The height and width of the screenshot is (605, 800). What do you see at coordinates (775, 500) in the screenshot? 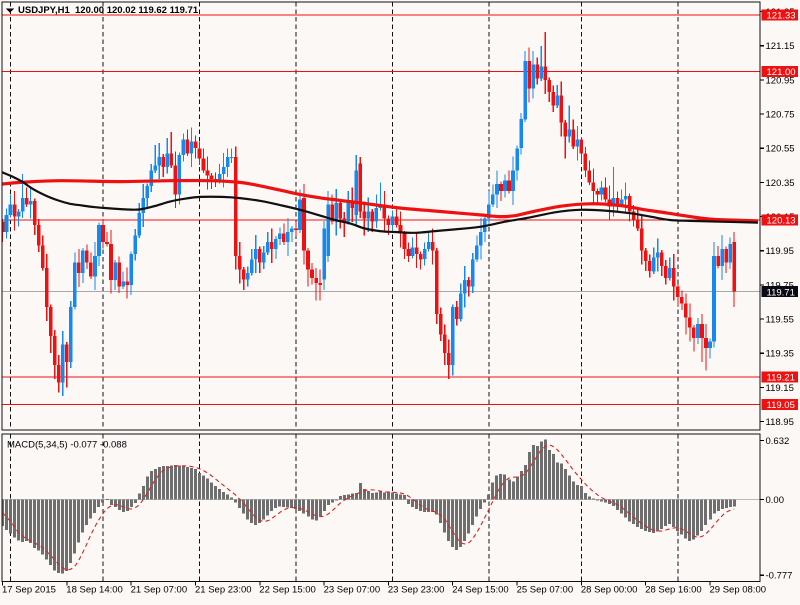
I see `svg-text: 0.00` at bounding box center [775, 500].